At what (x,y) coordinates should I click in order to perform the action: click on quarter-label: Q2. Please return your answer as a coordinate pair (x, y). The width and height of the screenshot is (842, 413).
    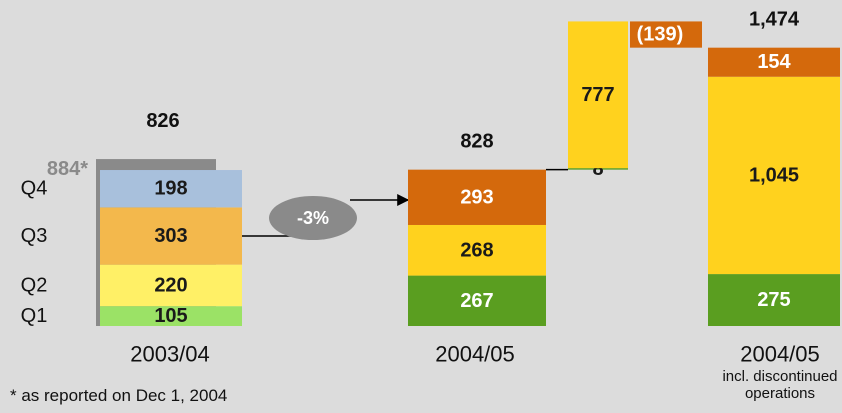
    Looking at the image, I should click on (34, 285).